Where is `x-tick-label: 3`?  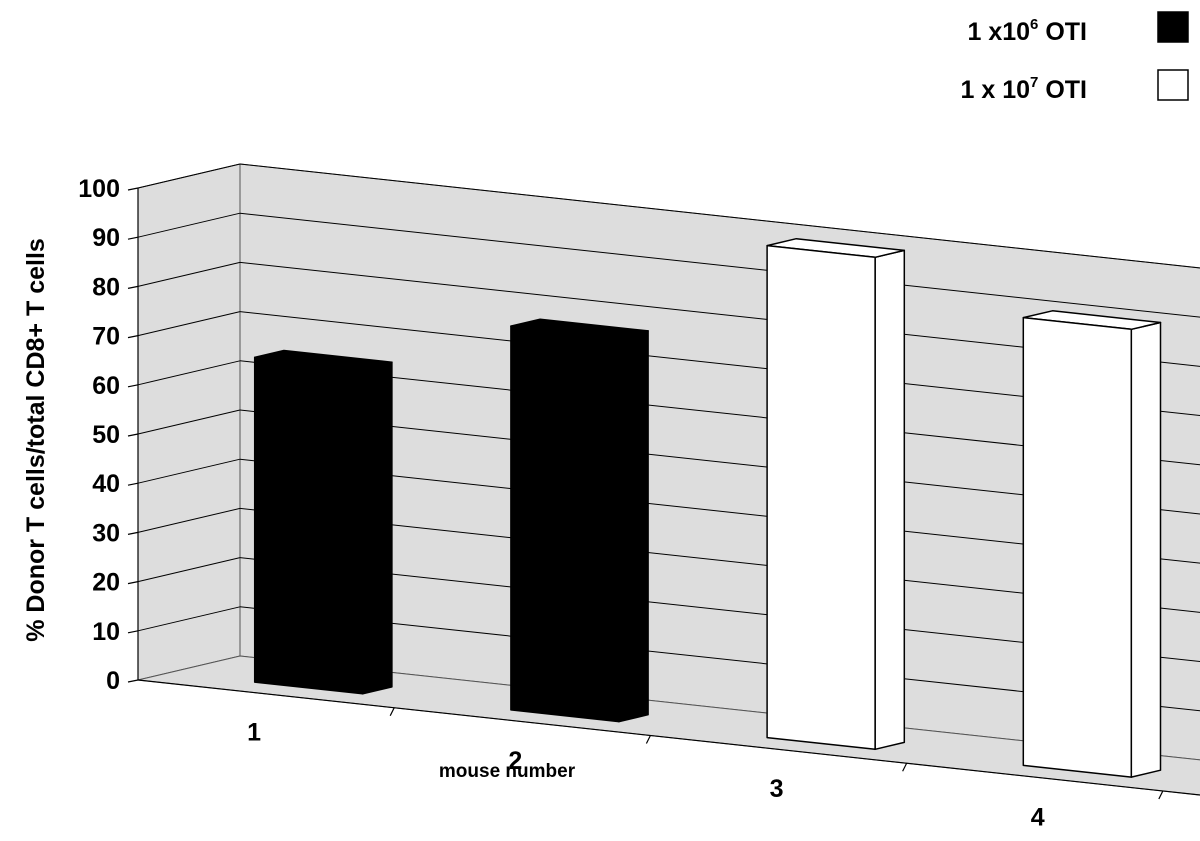 x-tick-label: 3 is located at coordinates (777, 789).